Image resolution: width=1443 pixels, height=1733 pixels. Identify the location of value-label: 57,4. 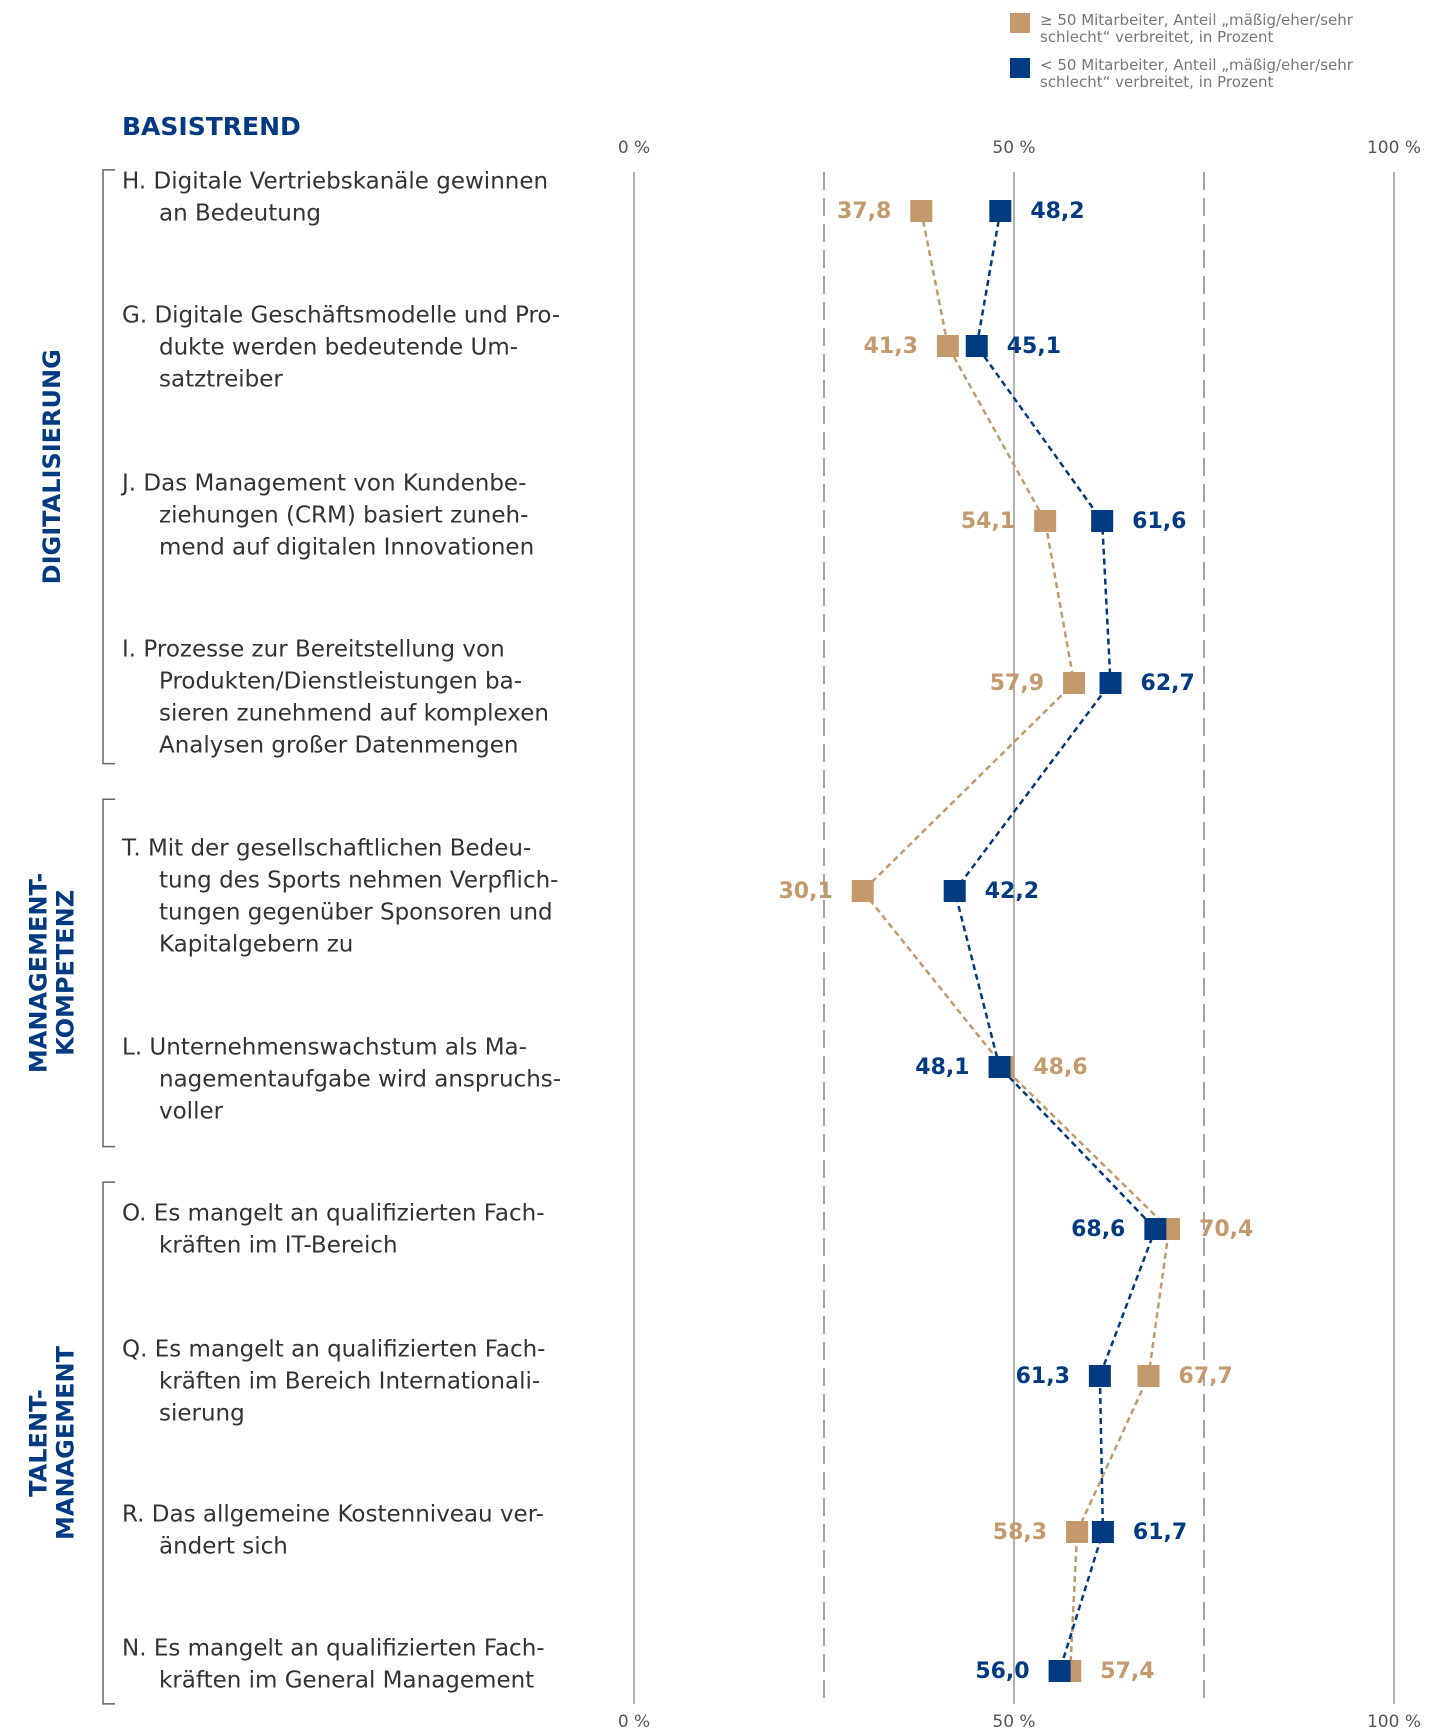
(1127, 1671).